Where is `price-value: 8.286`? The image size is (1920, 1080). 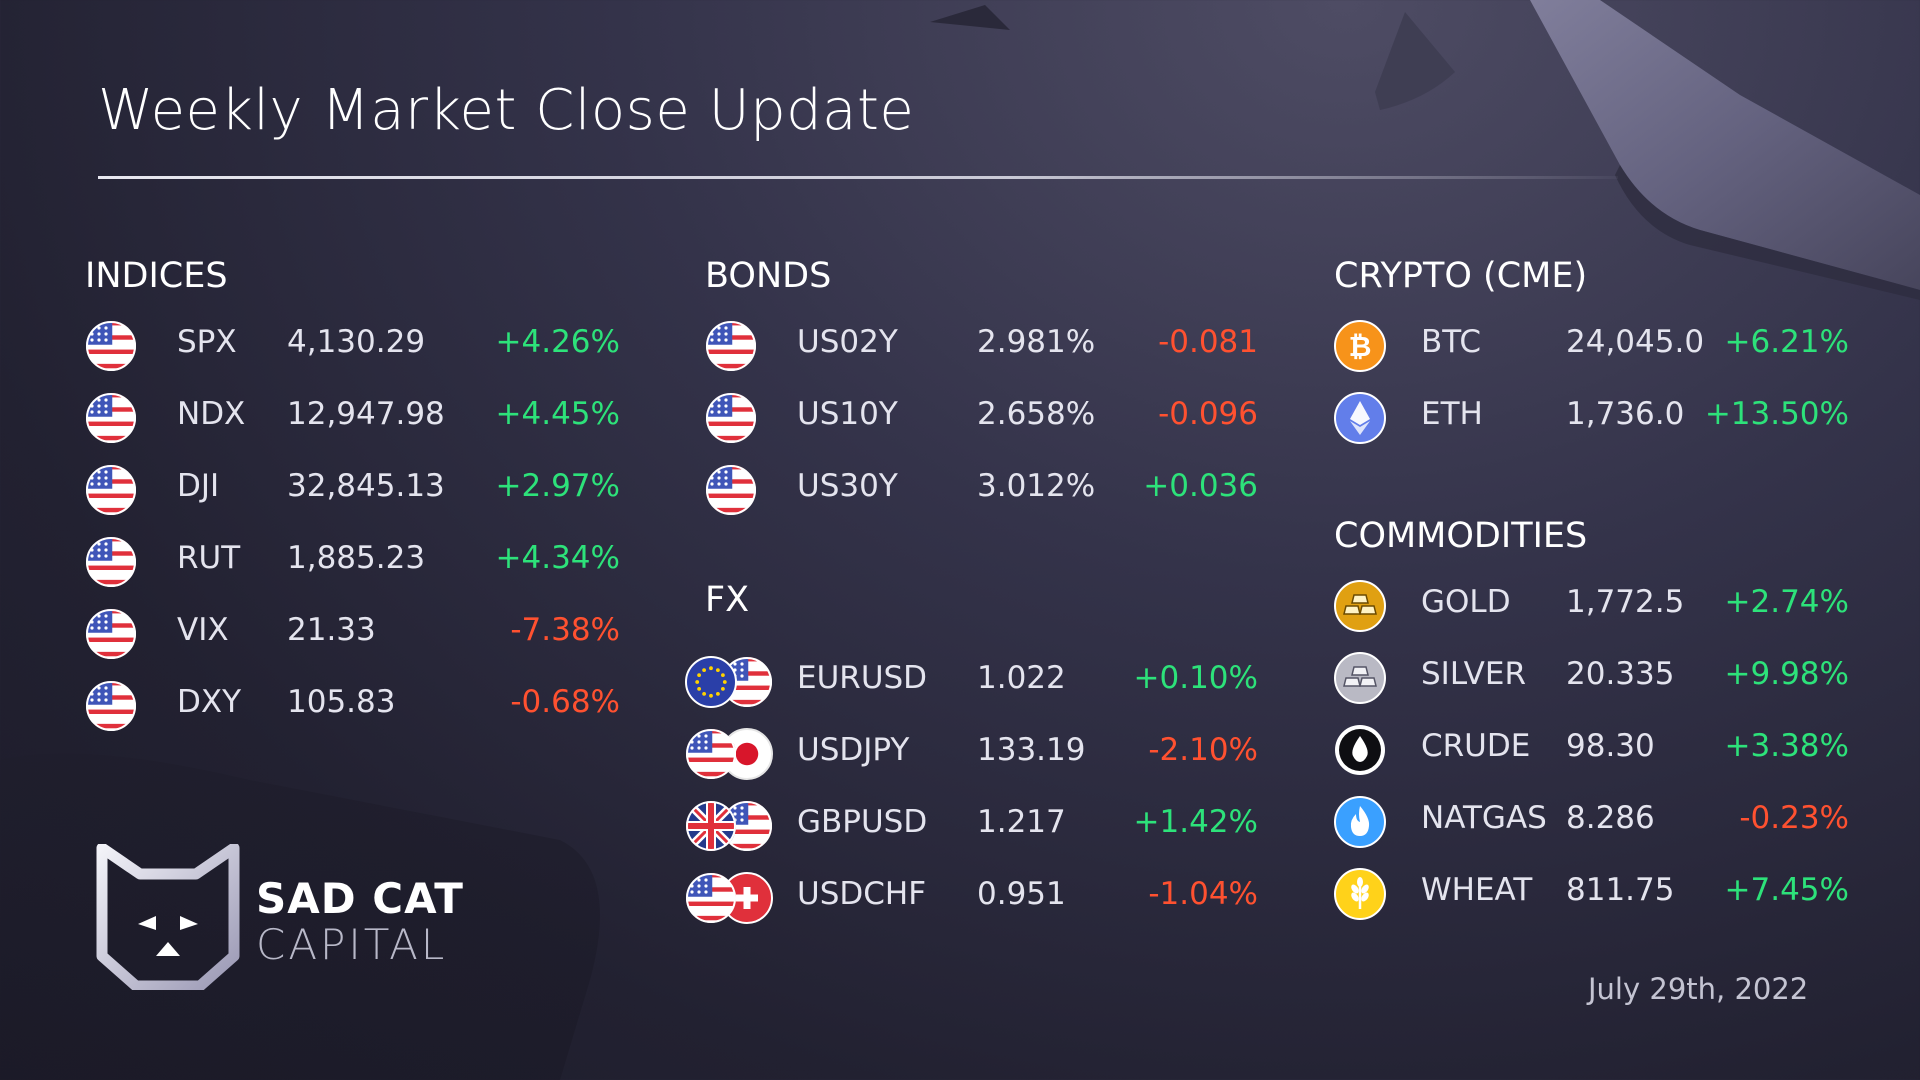
price-value: 8.286 is located at coordinates (1610, 818).